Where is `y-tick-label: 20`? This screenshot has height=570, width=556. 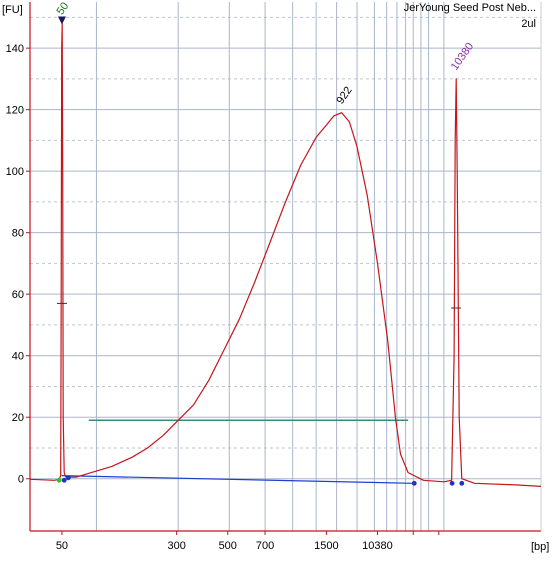
y-tick-label: 20 is located at coordinates (18, 418).